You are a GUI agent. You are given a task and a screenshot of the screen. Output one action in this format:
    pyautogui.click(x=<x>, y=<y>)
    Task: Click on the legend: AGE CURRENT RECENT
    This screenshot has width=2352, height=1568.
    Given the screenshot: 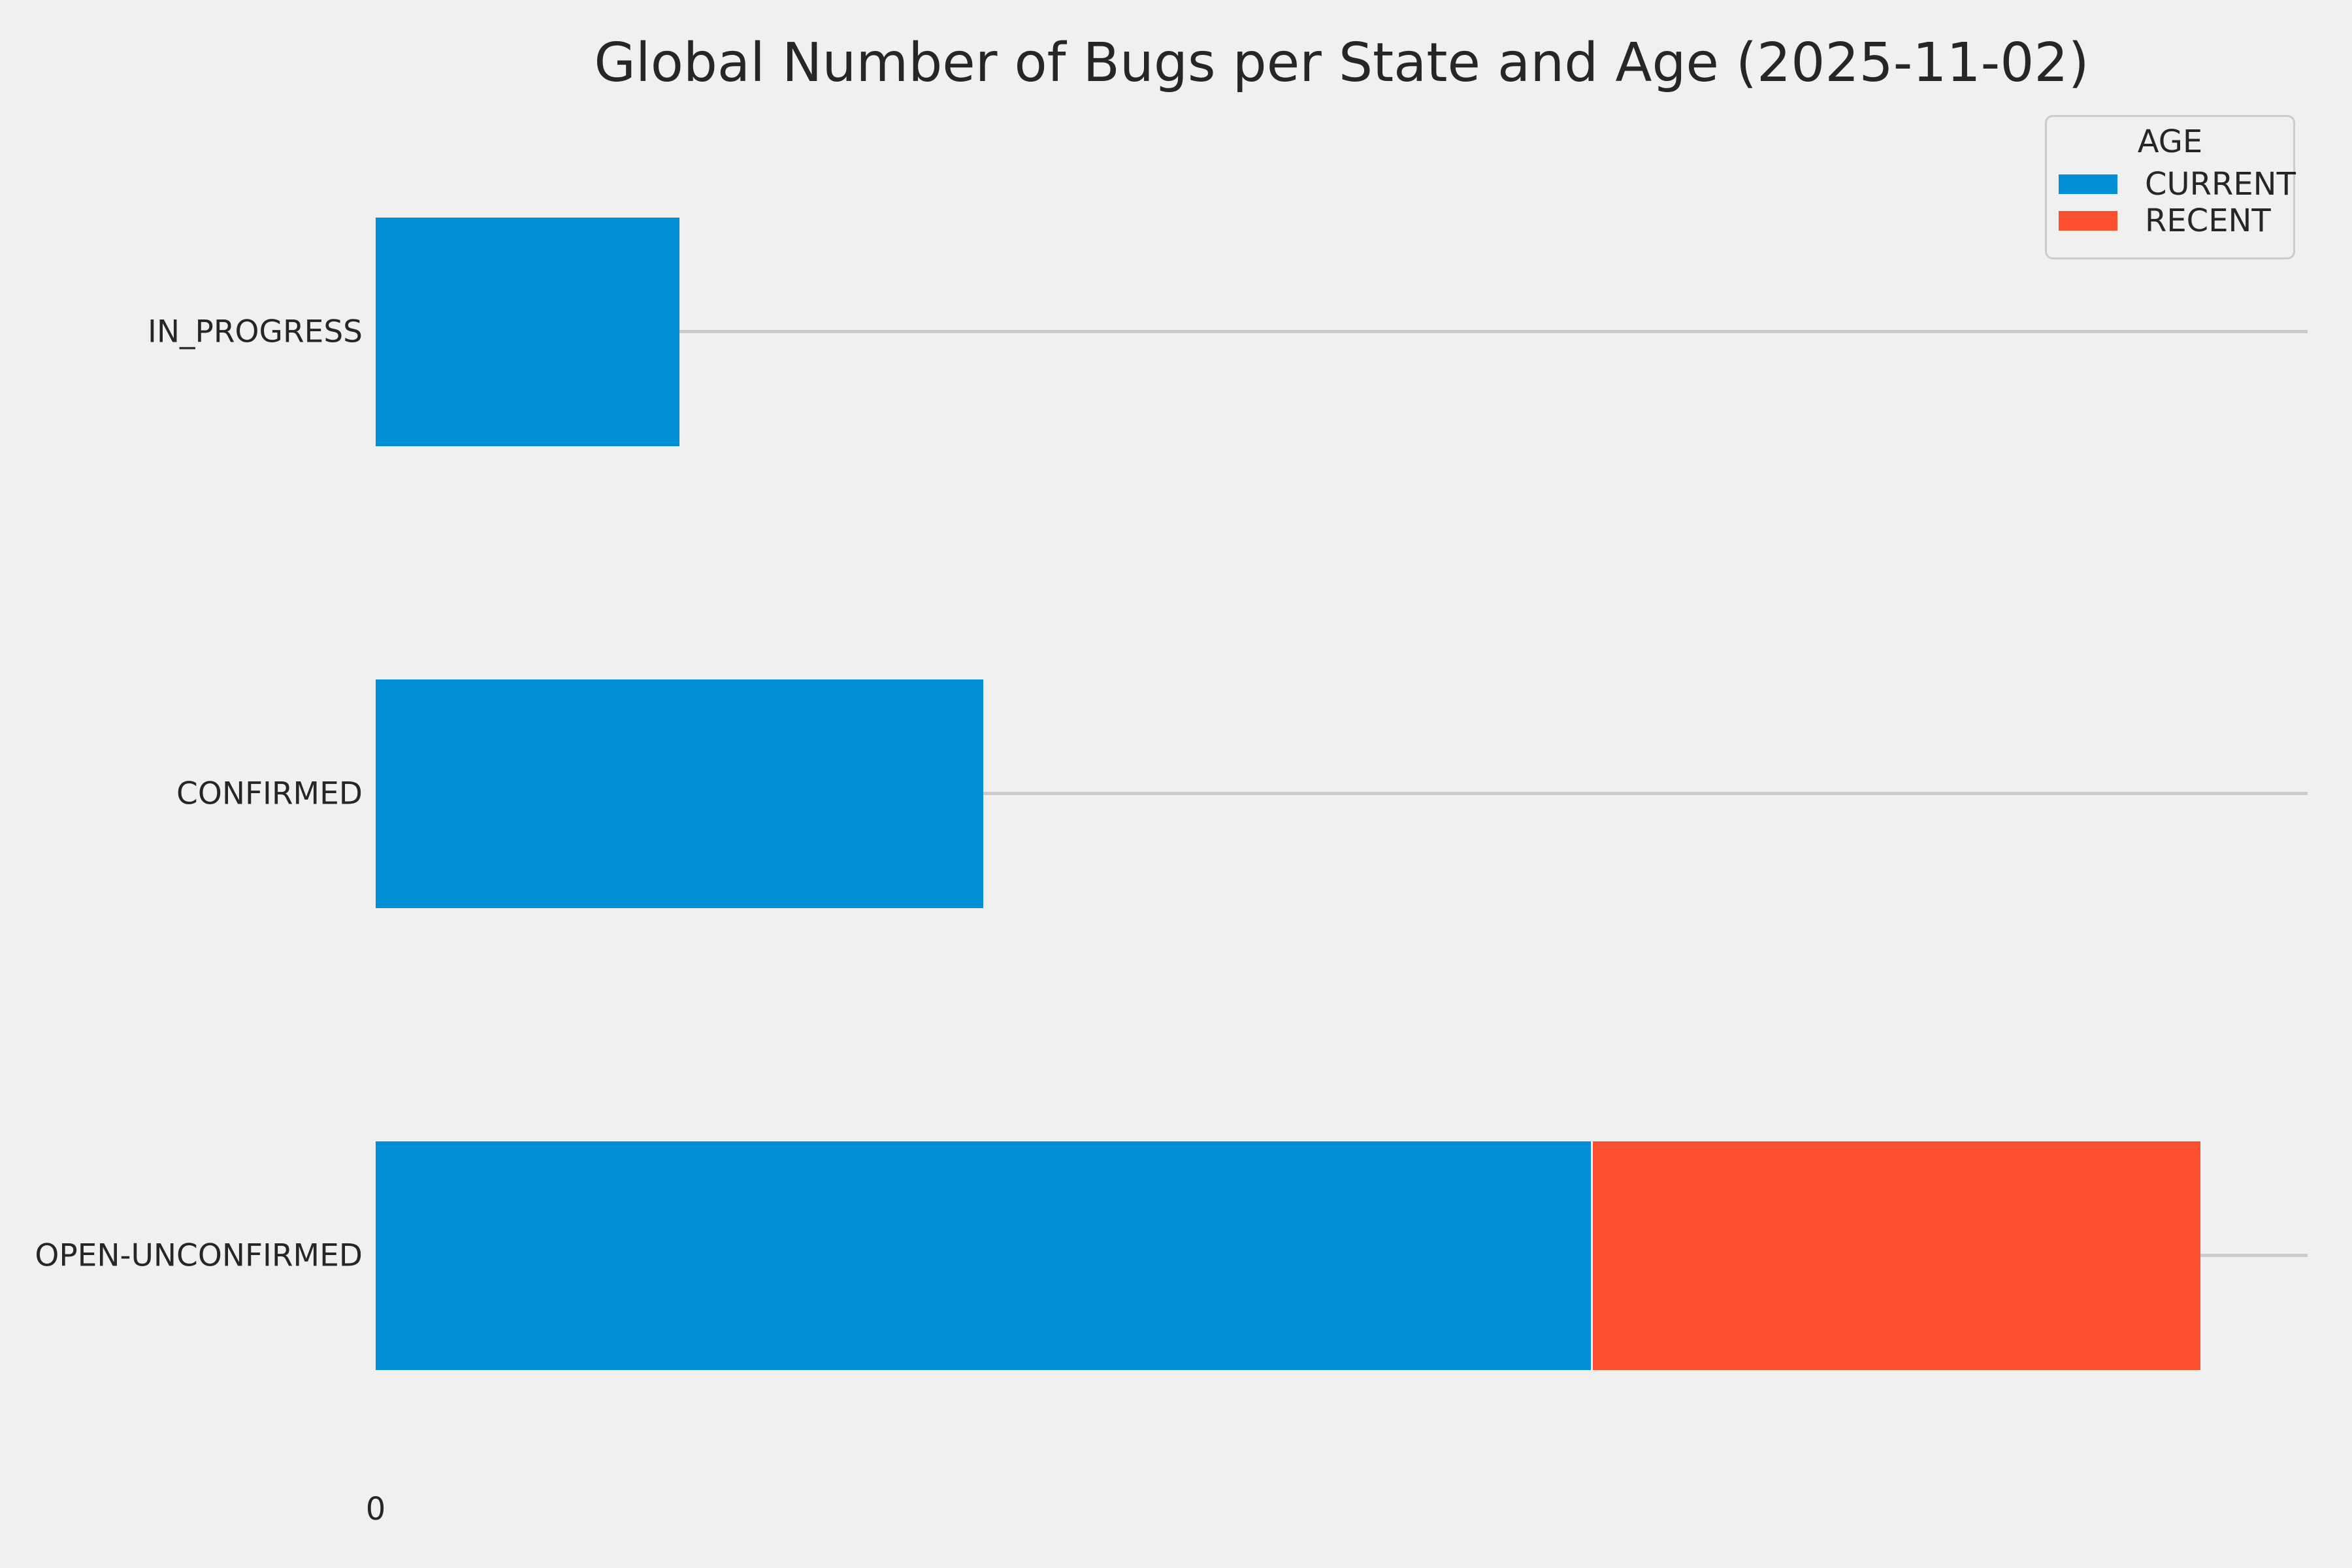 What is the action you would take?
    pyautogui.click(x=2170, y=187)
    